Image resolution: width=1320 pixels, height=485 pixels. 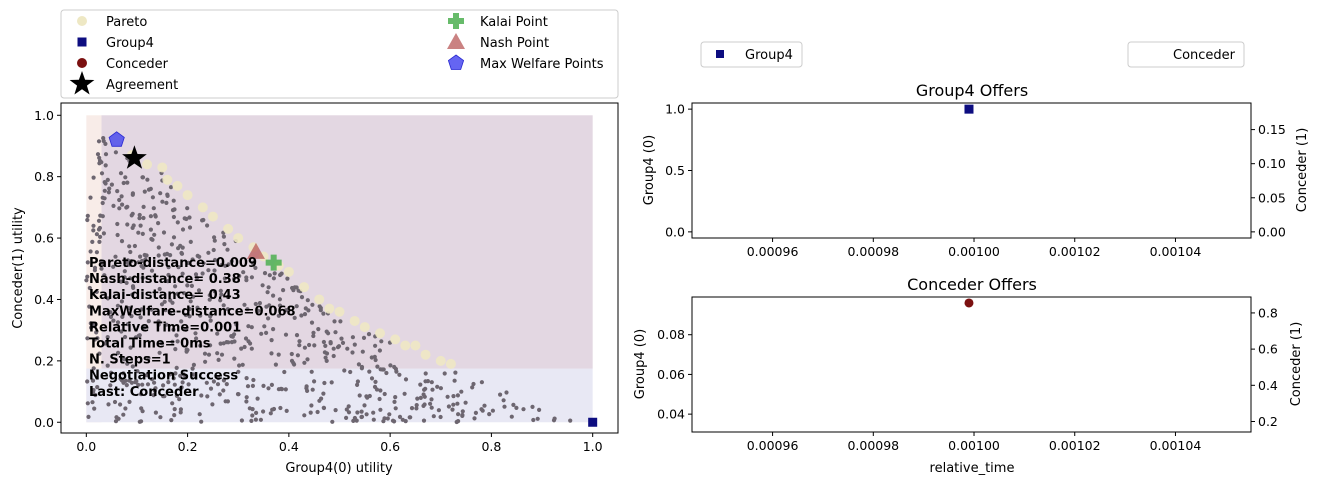 I want to click on max-welfare-point, so click(x=116, y=139).